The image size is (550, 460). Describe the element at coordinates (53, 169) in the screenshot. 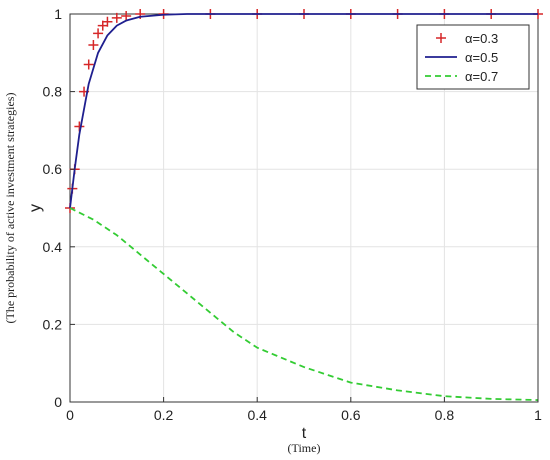

I see `y-tick-label: 0.6` at that location.